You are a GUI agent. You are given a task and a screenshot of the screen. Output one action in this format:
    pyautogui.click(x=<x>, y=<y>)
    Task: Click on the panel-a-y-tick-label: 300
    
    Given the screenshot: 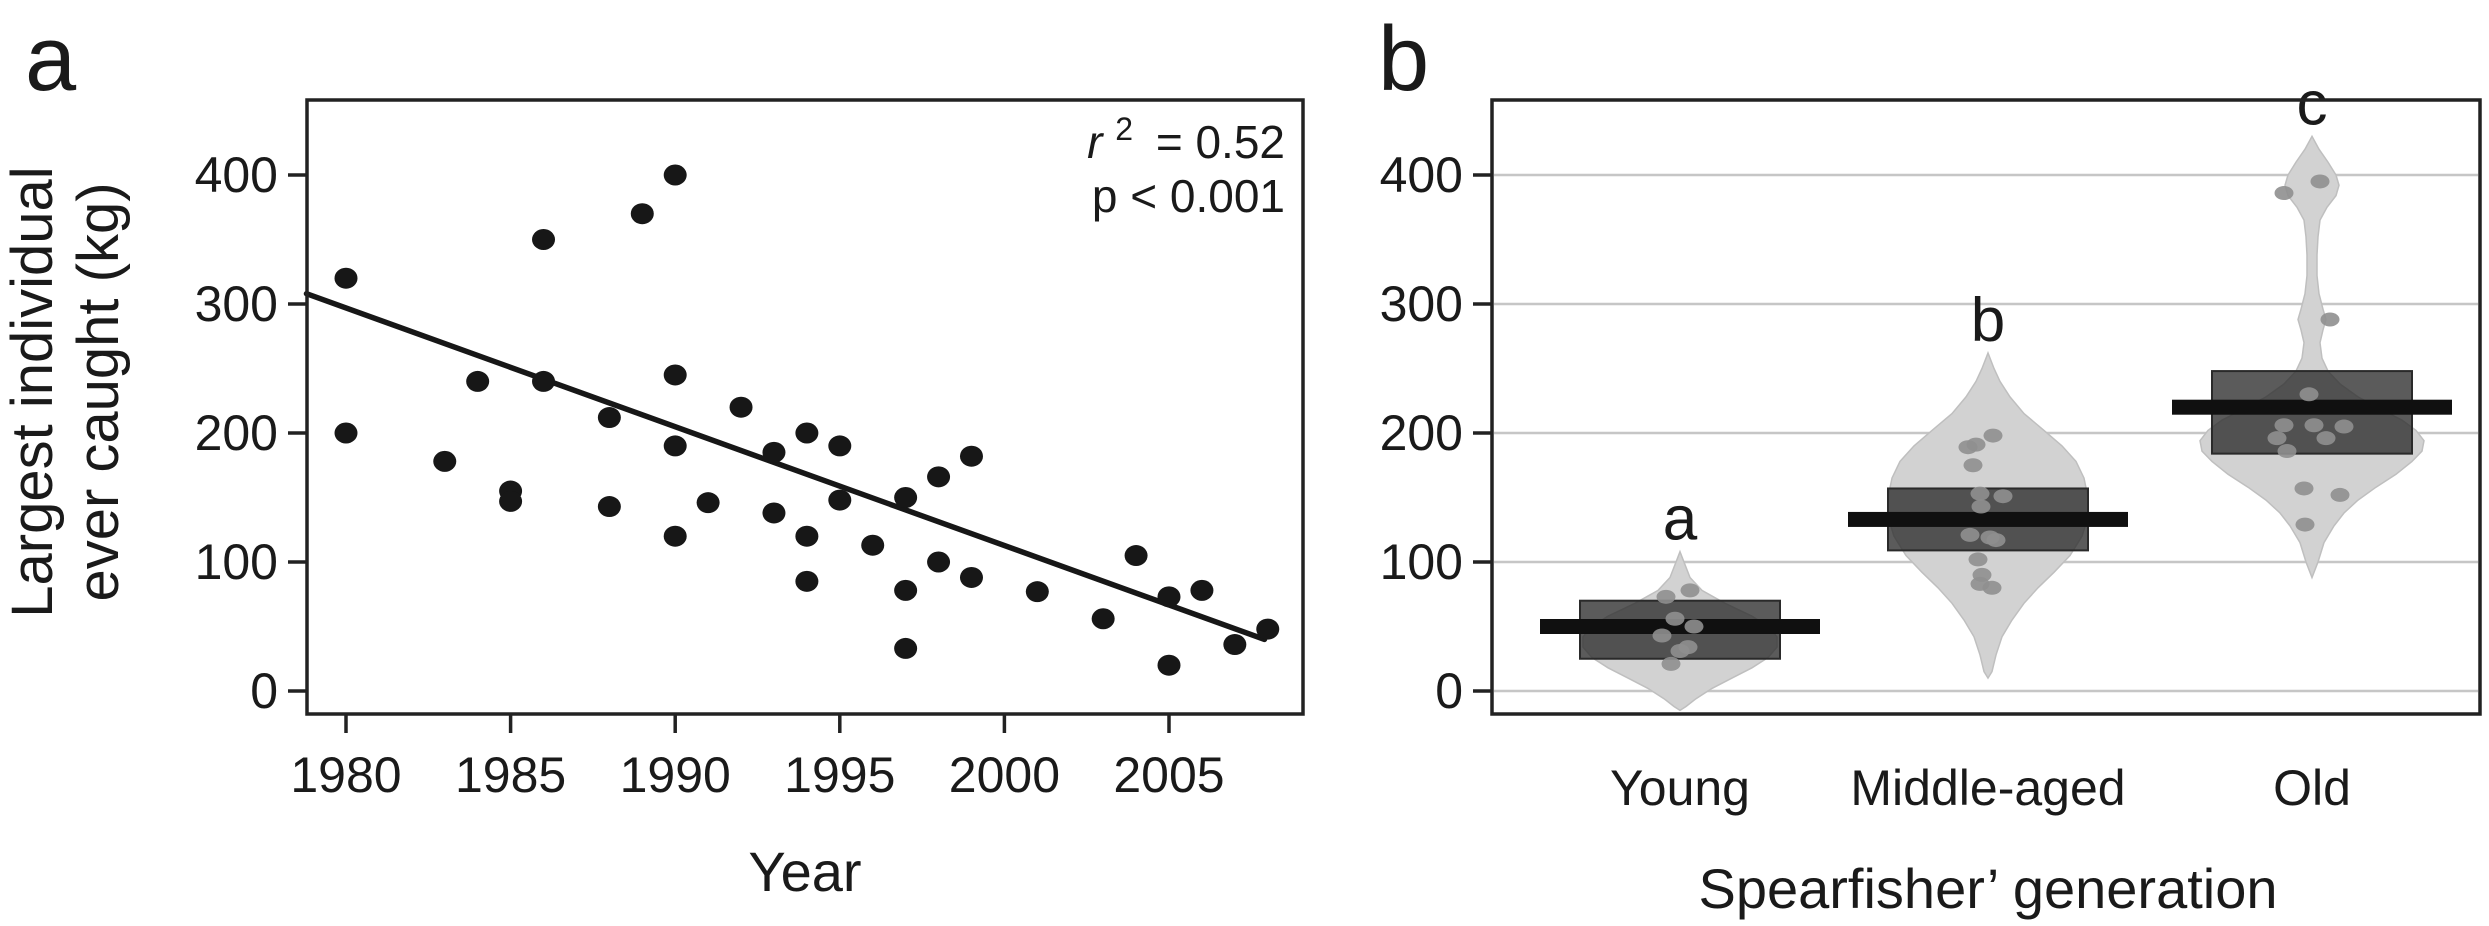 What is the action you would take?
    pyautogui.click(x=236, y=304)
    